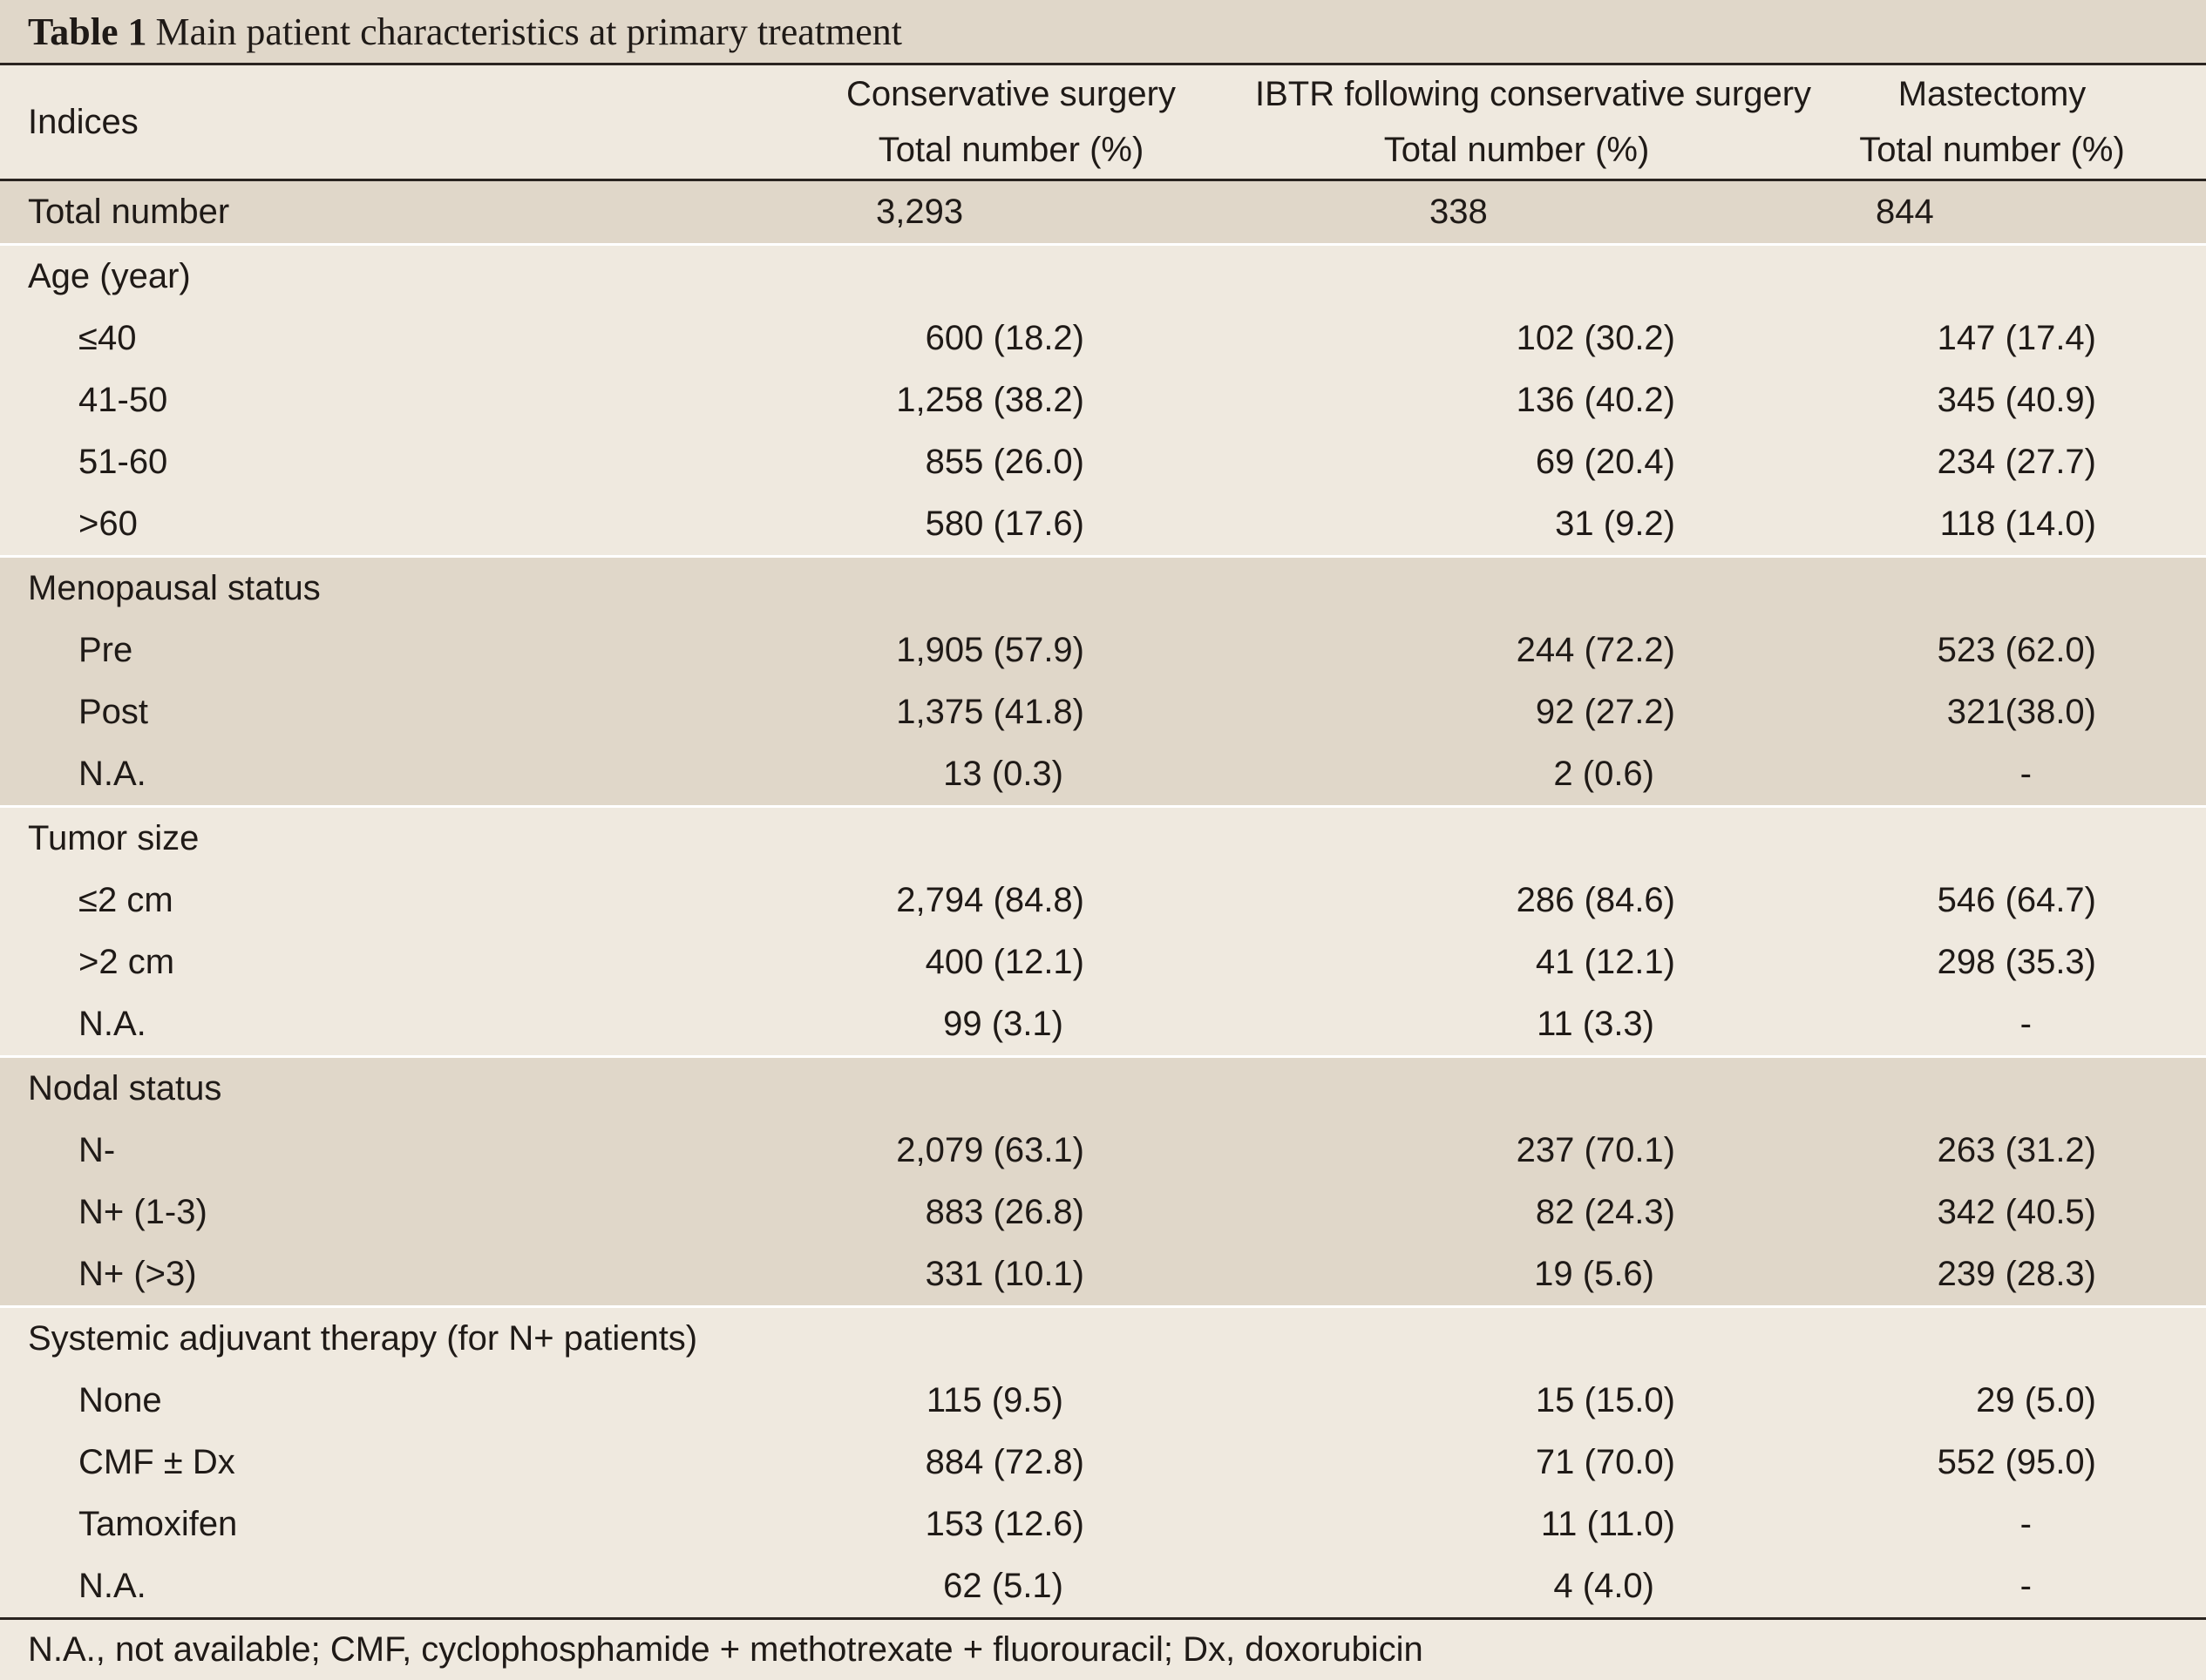 This screenshot has height=1680, width=2206. I want to click on table-row: Tamoxifen 153 (12.6) 11 (11.0) -, so click(1103, 1524).